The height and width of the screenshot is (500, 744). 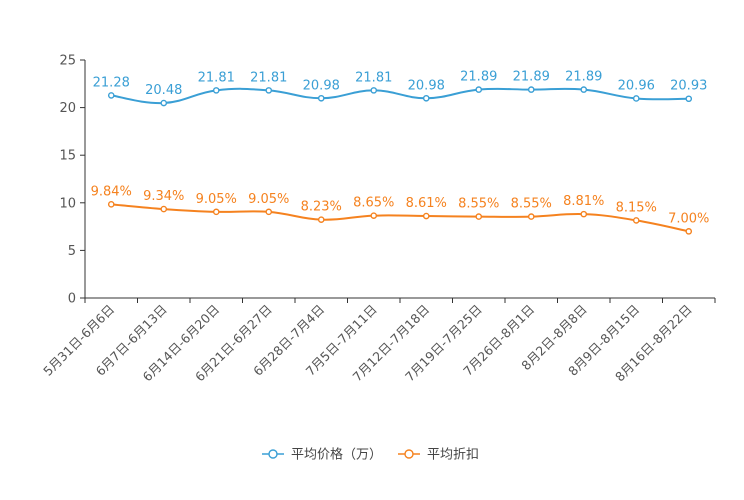 What do you see at coordinates (163, 196) in the screenshot?
I see `data-label: 9.34%` at bounding box center [163, 196].